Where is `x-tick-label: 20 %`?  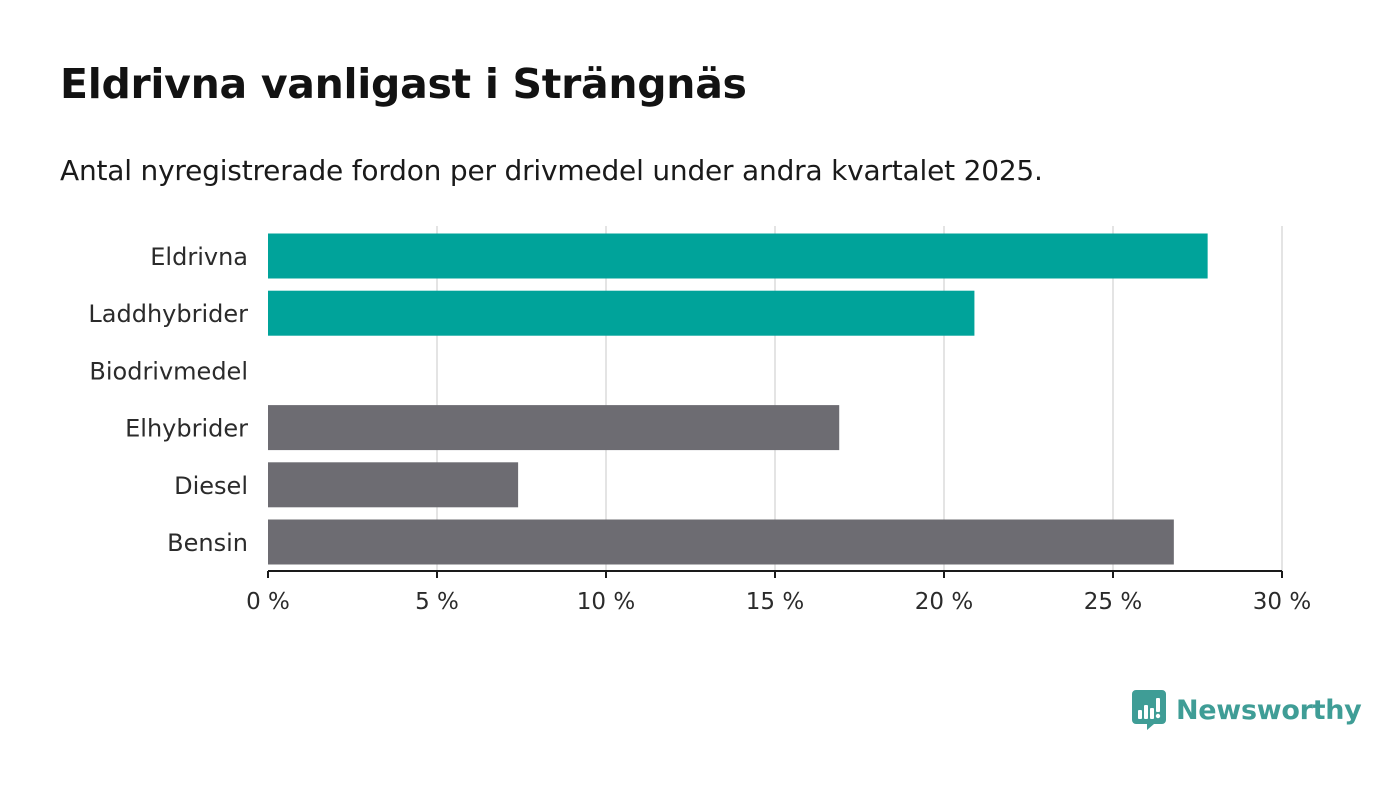
x-tick-label: 20 % is located at coordinates (944, 602).